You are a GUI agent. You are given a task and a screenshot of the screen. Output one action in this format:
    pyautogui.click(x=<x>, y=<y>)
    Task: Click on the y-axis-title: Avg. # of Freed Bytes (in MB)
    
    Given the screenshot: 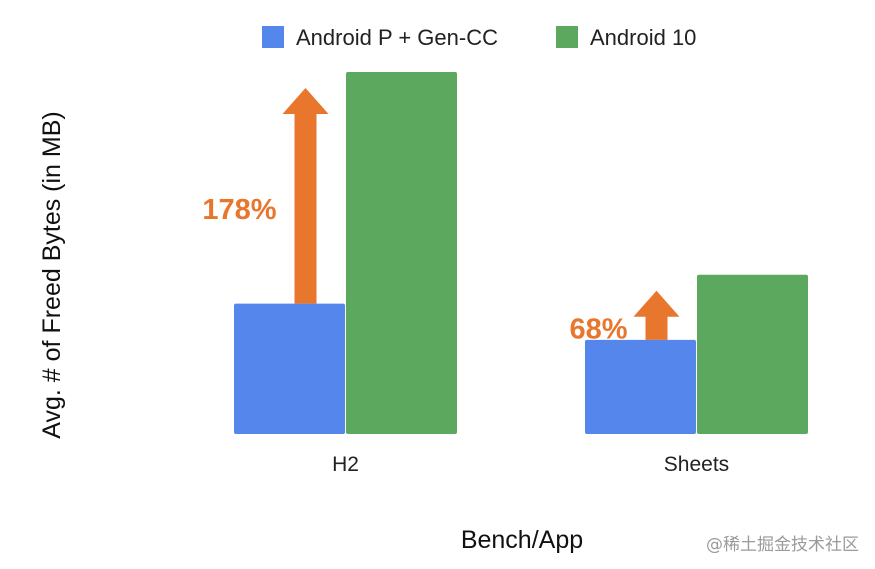 What is the action you would take?
    pyautogui.click(x=52, y=274)
    